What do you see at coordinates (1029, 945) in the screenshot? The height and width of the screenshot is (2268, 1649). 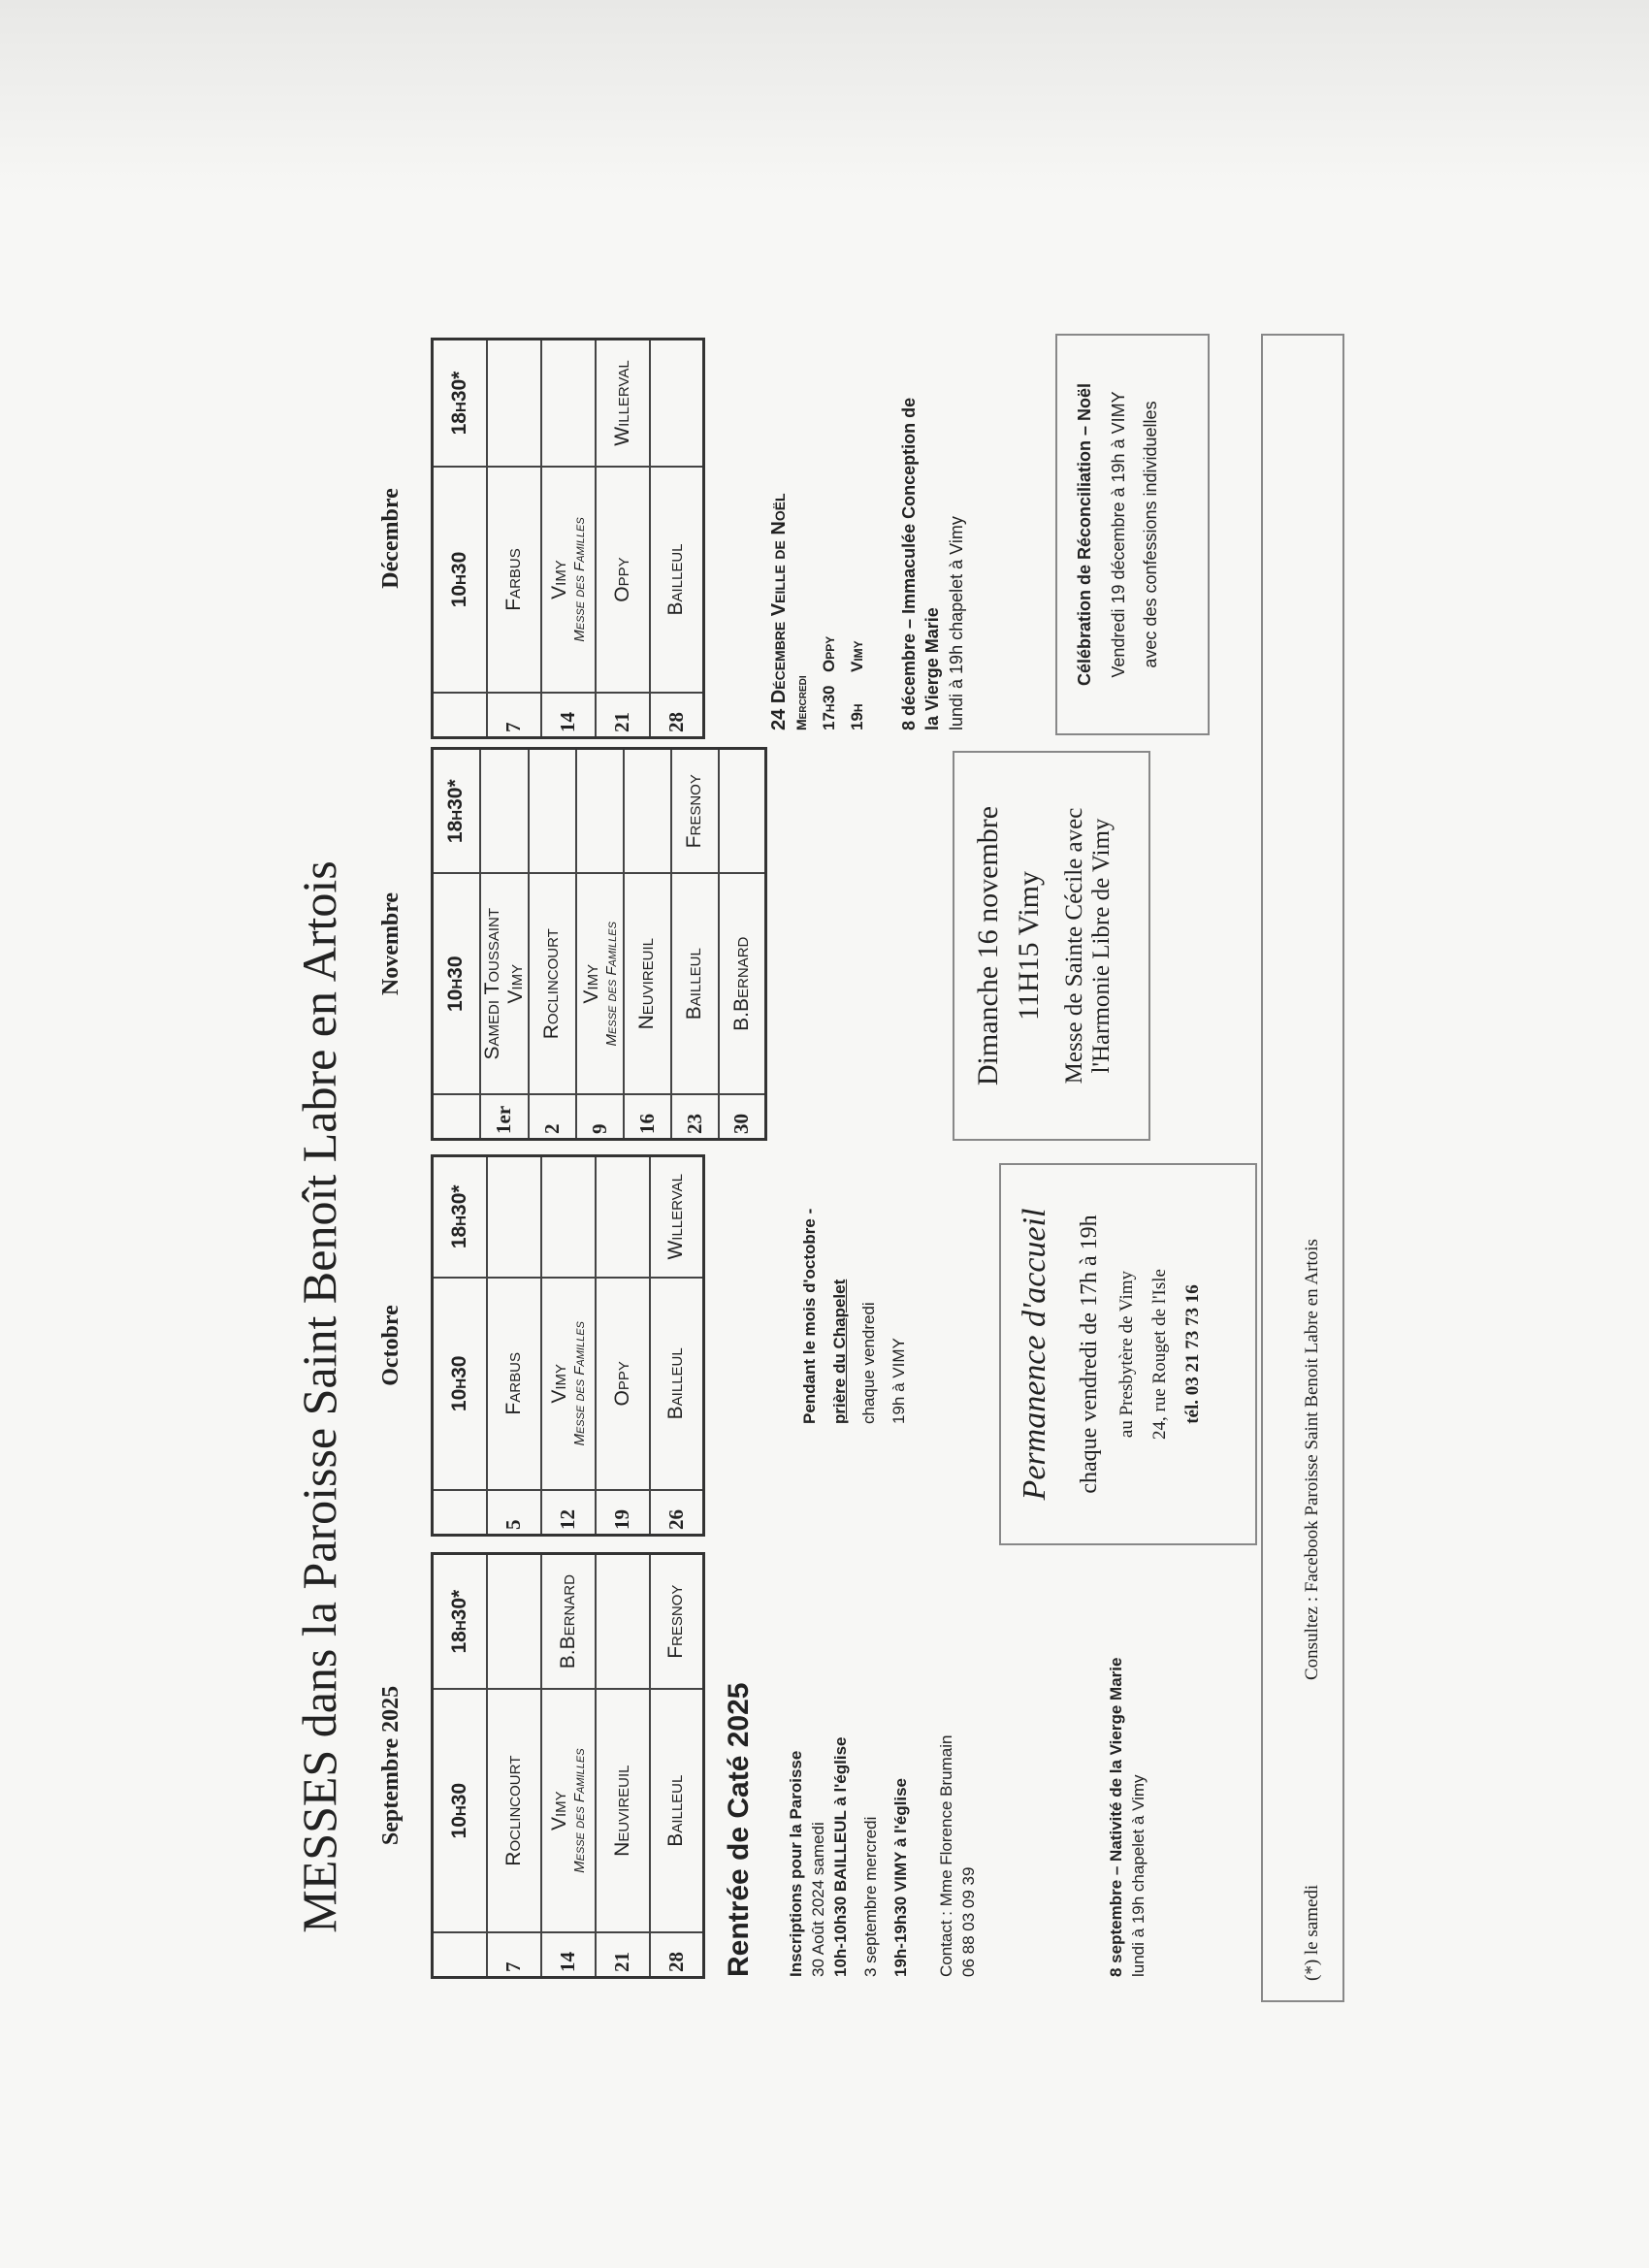 I see `cecile-time: 11H15 Vimy` at bounding box center [1029, 945].